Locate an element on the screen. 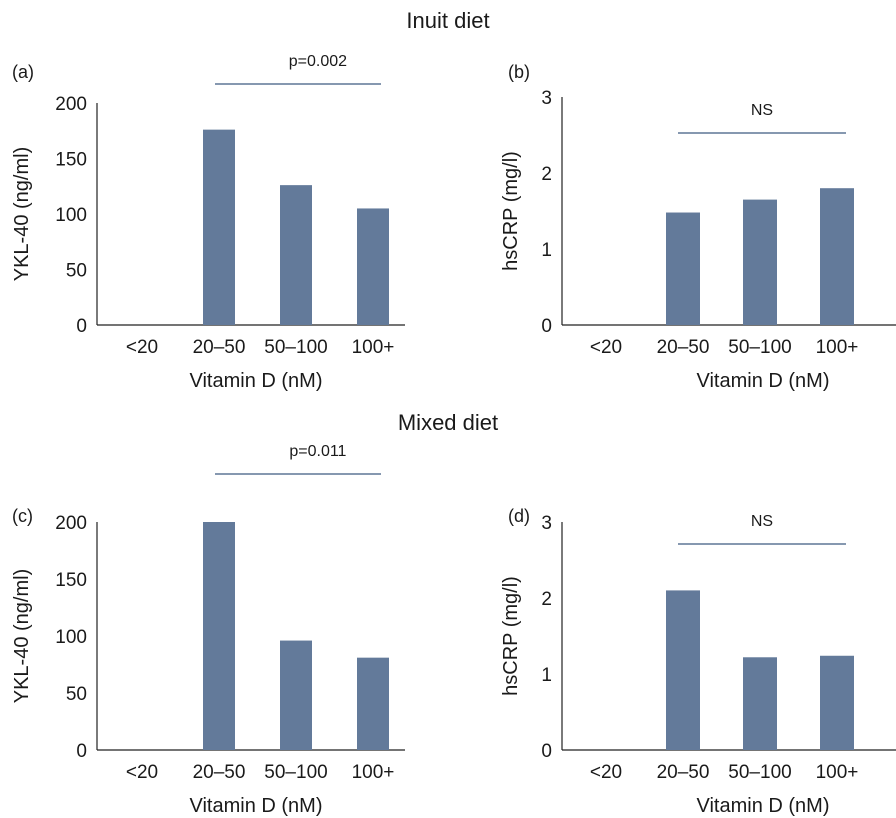 This screenshot has height=818, width=896. significance-label: p=0.011 is located at coordinates (317, 451).